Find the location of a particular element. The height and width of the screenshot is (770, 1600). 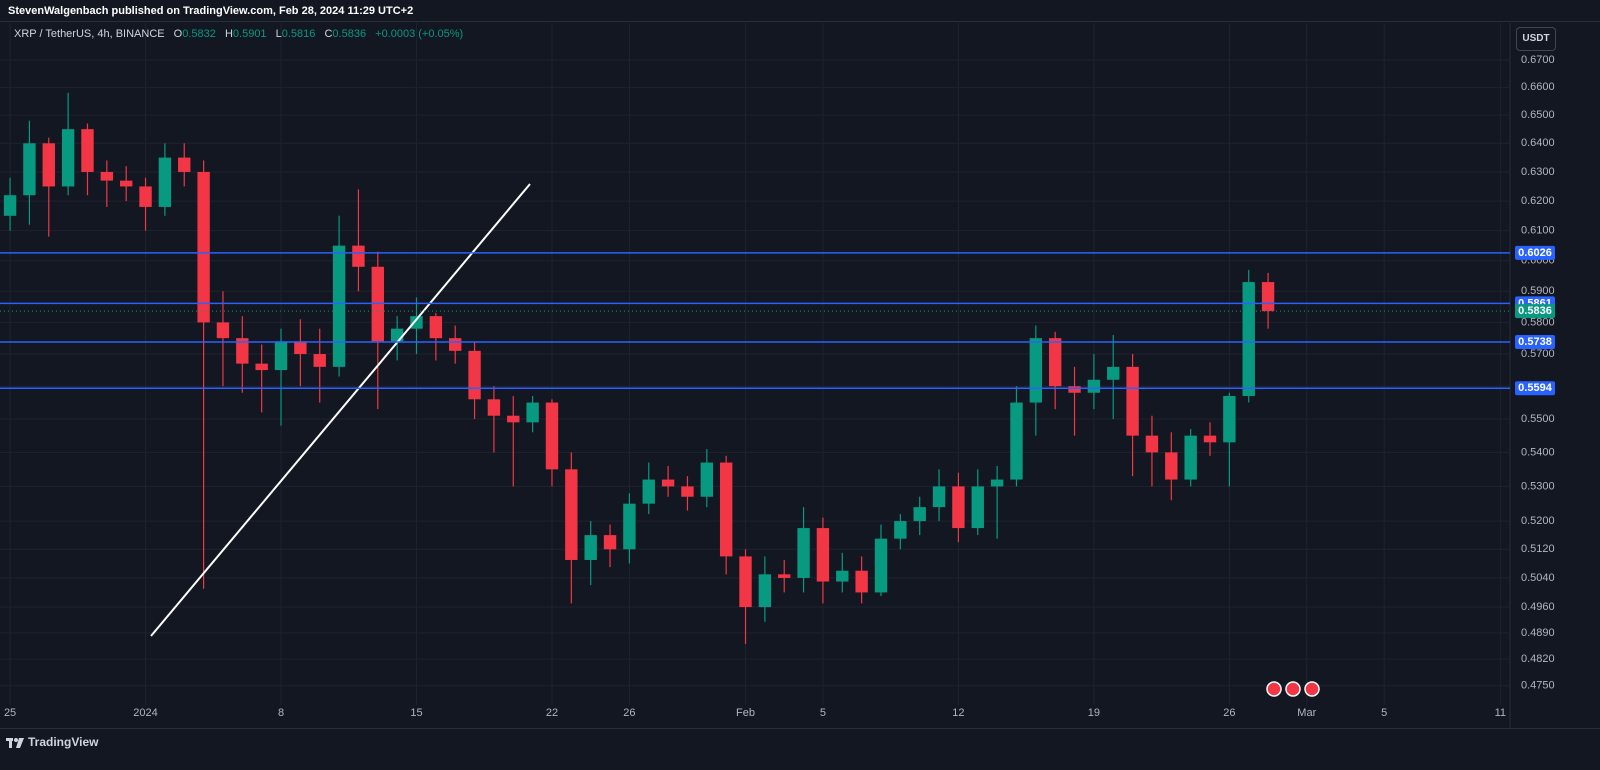

x-tick-label: 19 is located at coordinates (1094, 713).